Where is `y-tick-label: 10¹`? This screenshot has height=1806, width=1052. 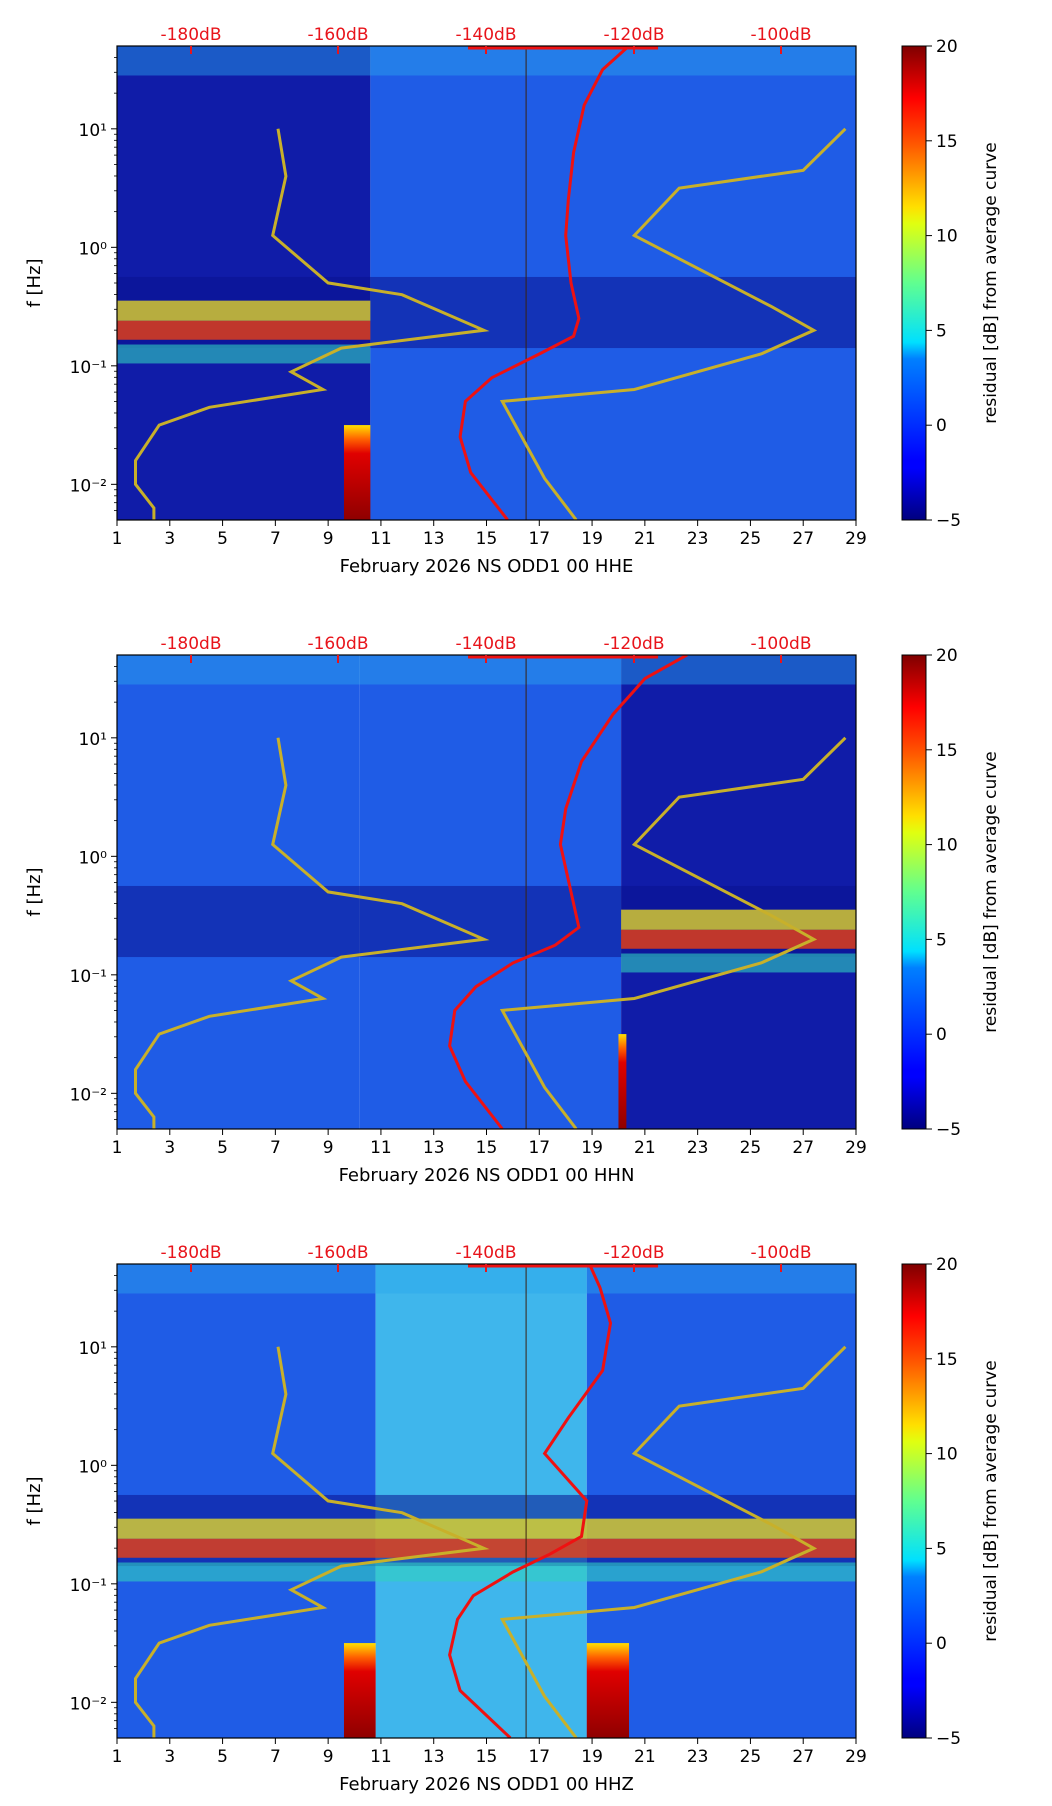 y-tick-label: 10¹ is located at coordinates (93, 1349).